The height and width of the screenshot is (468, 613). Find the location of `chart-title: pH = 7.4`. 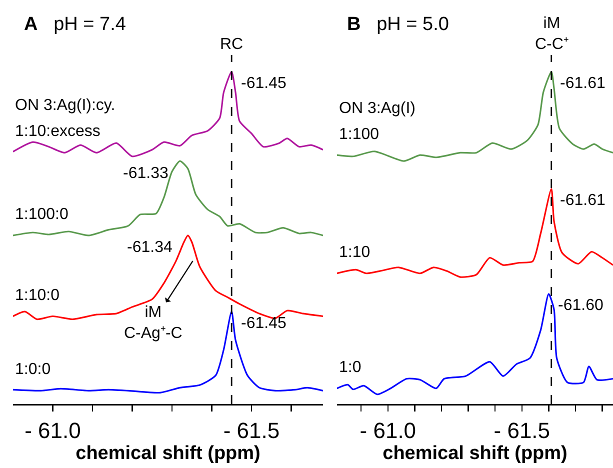

chart-title: pH = 7.4 is located at coordinates (90, 24).